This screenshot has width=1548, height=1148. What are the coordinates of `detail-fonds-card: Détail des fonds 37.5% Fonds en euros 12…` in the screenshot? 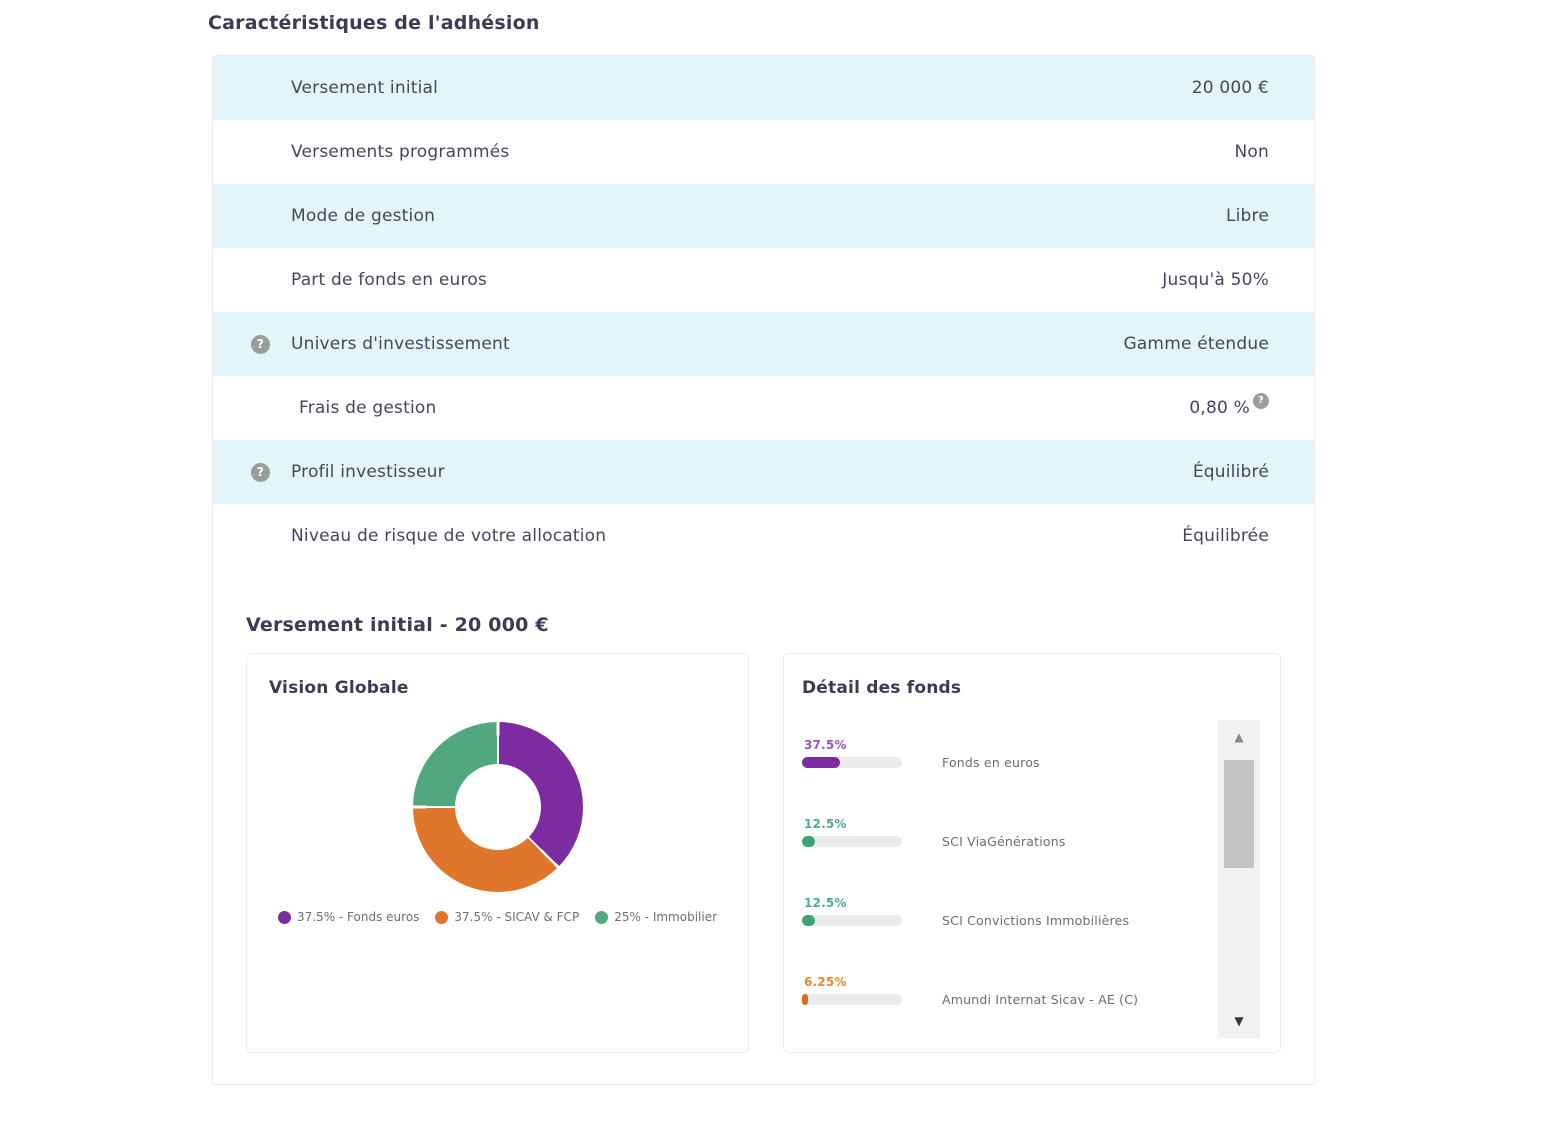 It's located at (1032, 853).